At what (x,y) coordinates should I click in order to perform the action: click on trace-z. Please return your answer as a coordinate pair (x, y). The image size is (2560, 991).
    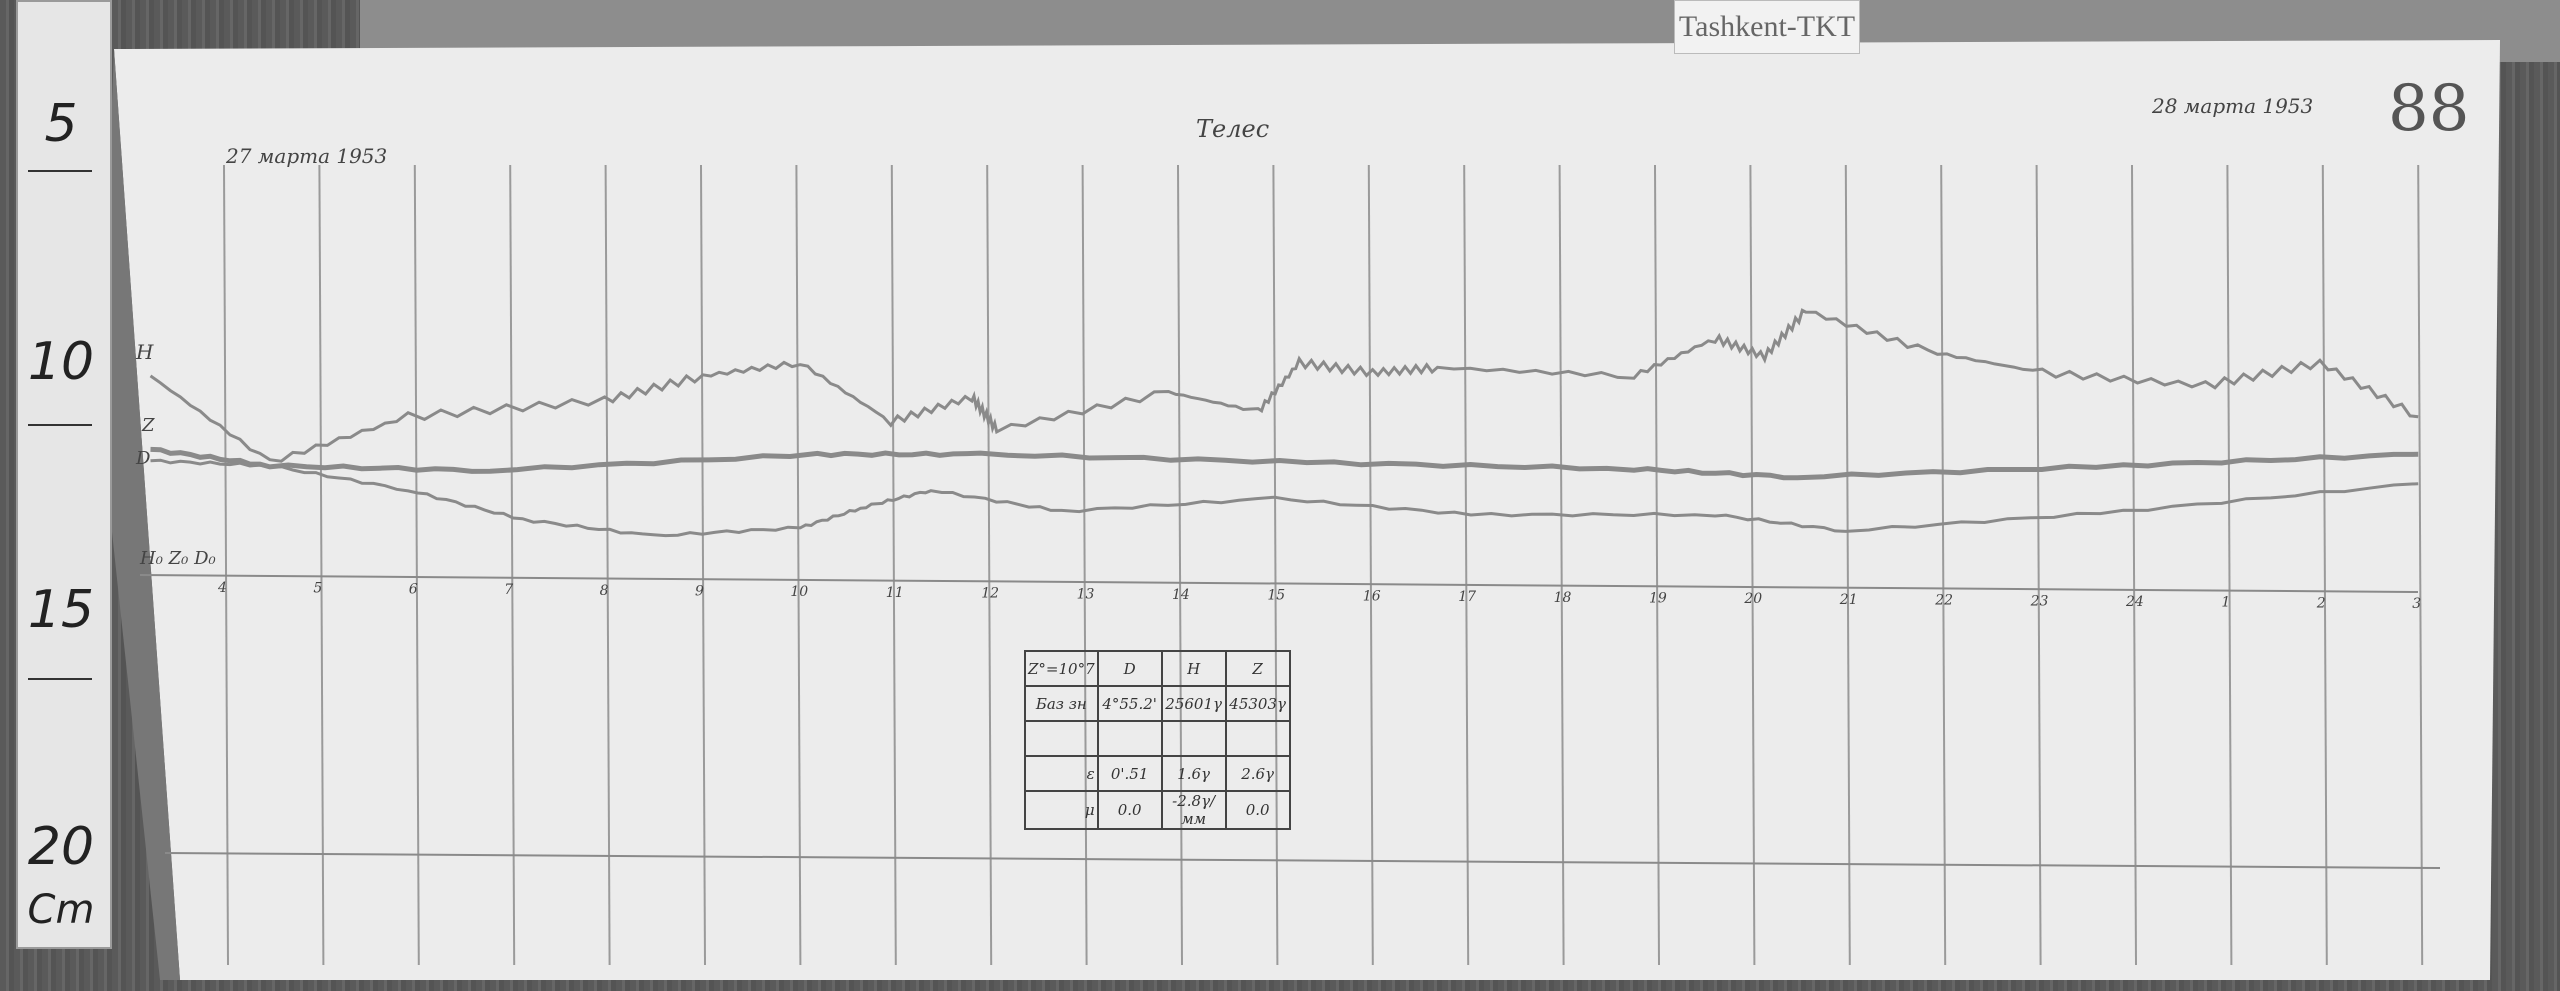
    Looking at the image, I should click on (1284, 463).